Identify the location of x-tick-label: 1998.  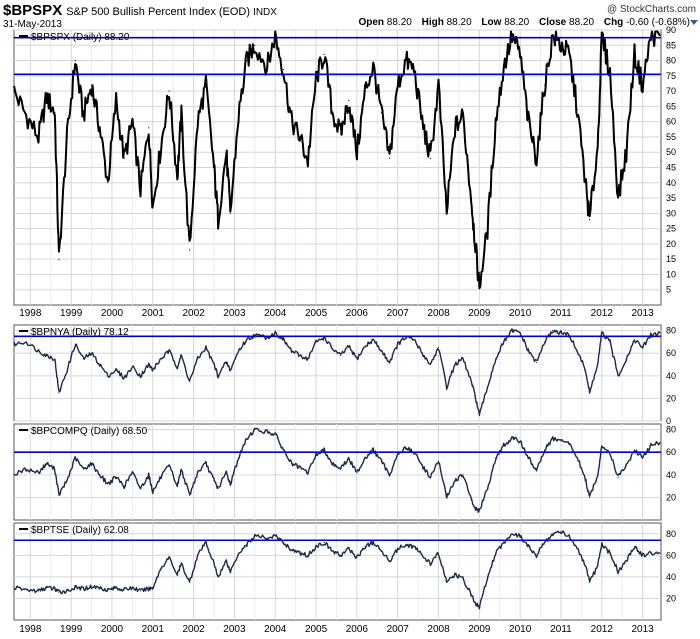
(30, 629).